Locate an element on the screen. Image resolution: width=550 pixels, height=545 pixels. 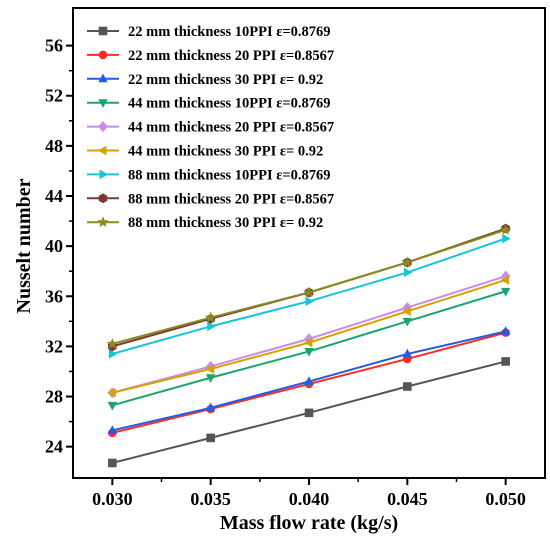
legend-item: 88 mm thickness 10PPI ε=0.8769 is located at coordinates (209, 175).